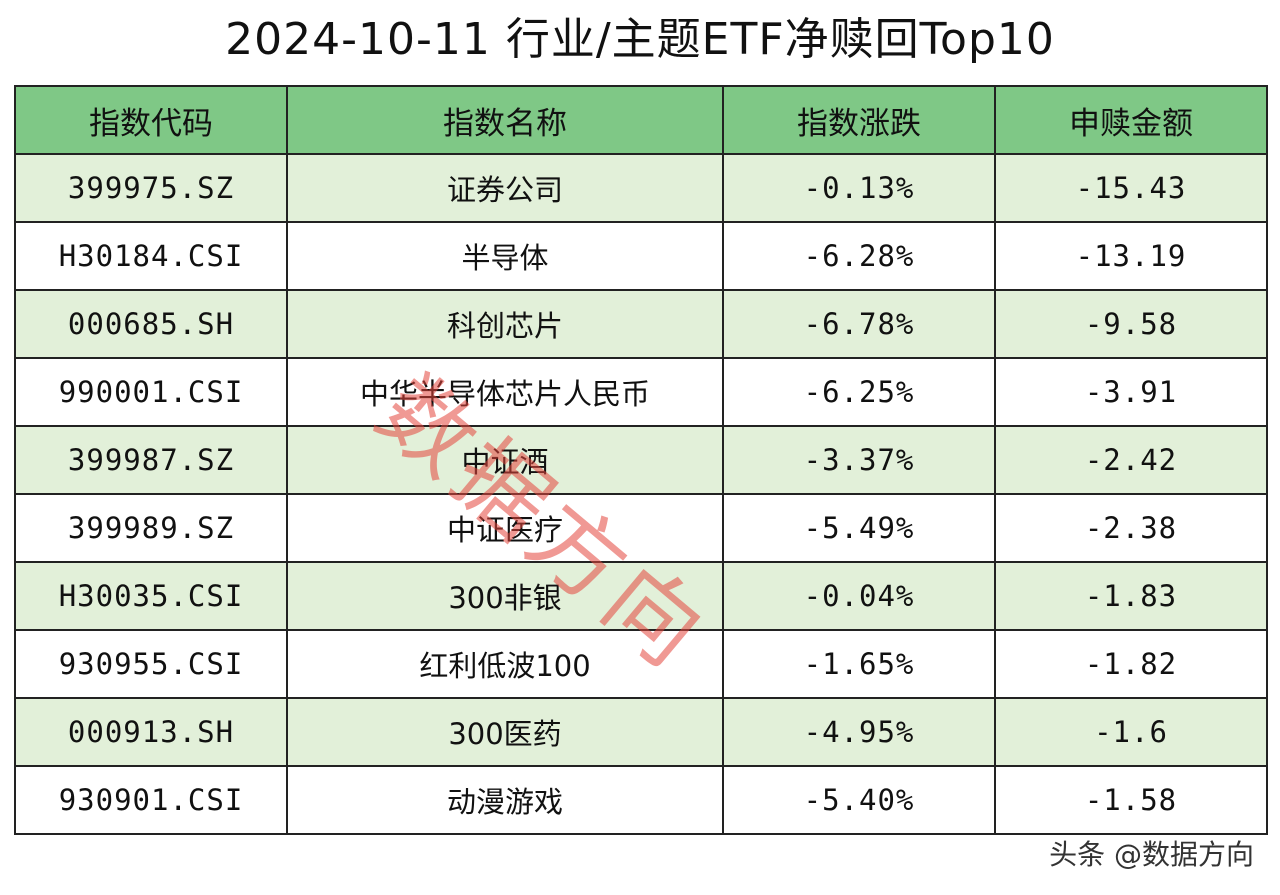 This screenshot has height=895, width=1280. I want to click on index-name-cell: 科创芯片, so click(505, 324).